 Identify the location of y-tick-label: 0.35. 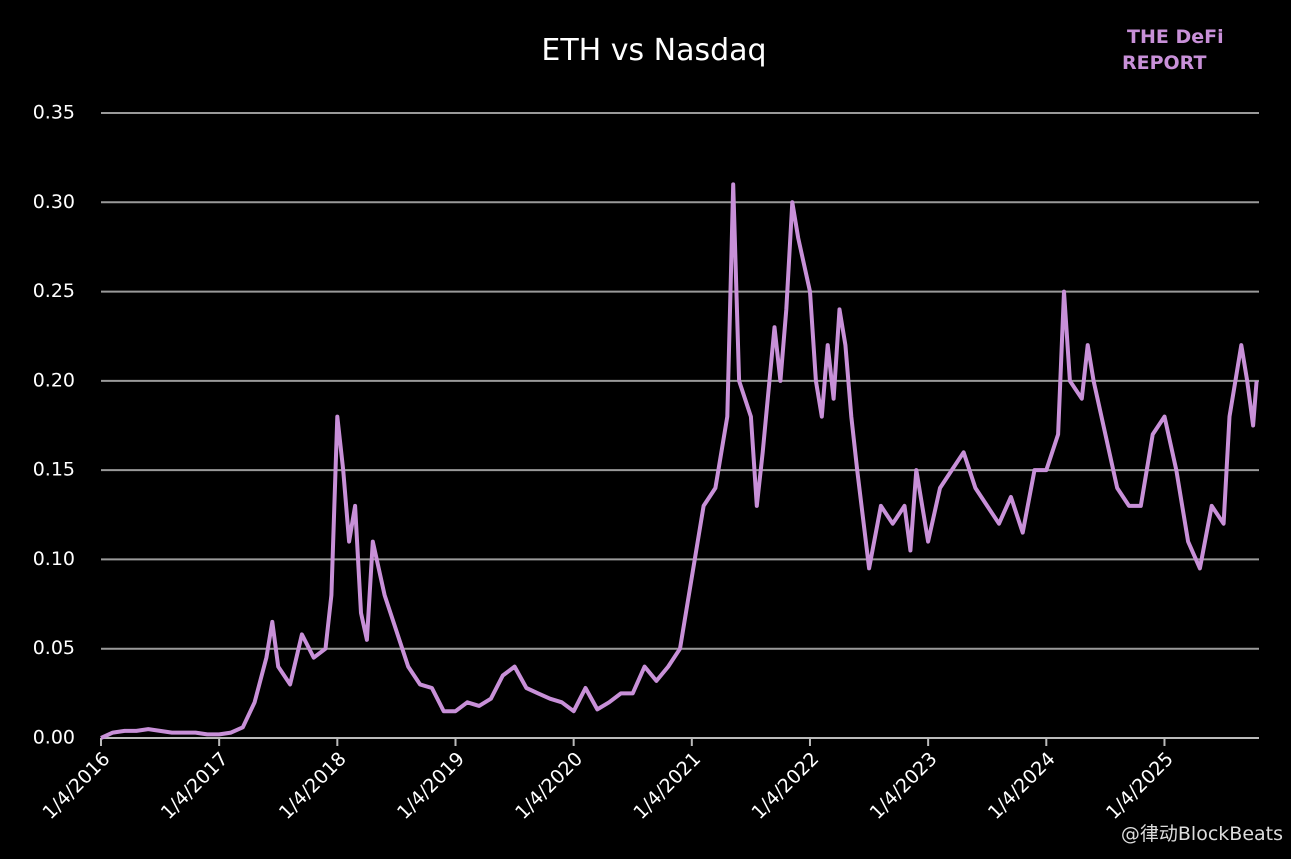
(54, 113).